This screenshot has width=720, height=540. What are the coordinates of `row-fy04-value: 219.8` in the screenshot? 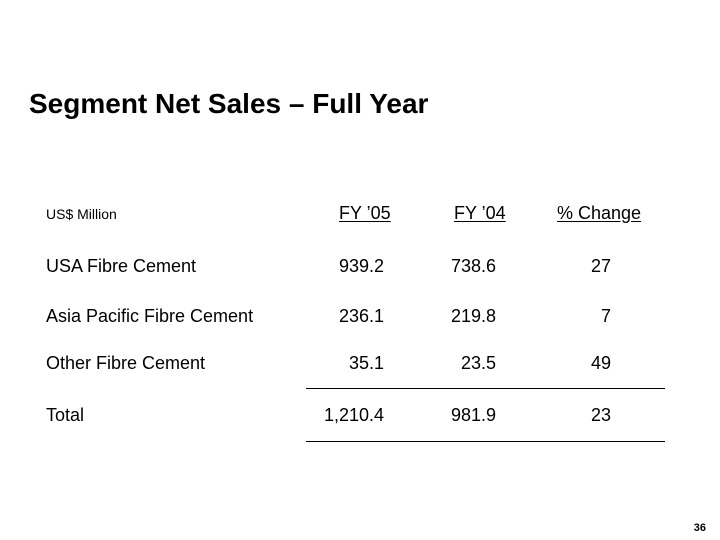 It's located at (473, 316).